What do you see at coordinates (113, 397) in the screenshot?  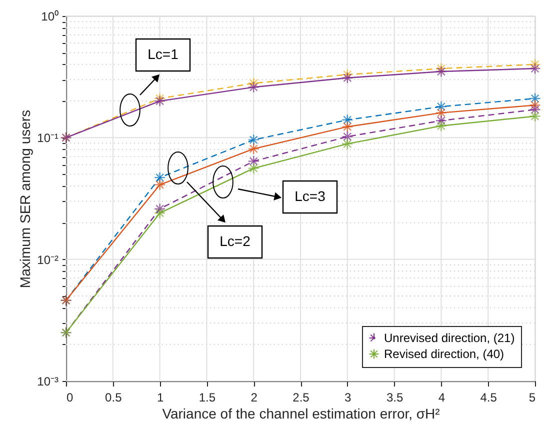 I see `x-tick-label: 0.5` at bounding box center [113, 397].